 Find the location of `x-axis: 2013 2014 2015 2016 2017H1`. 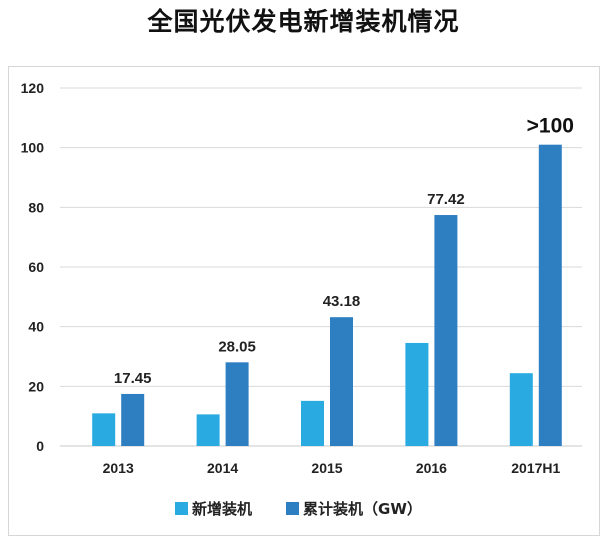

x-axis: 2013 2014 2015 2016 2017H1 is located at coordinates (332, 468).